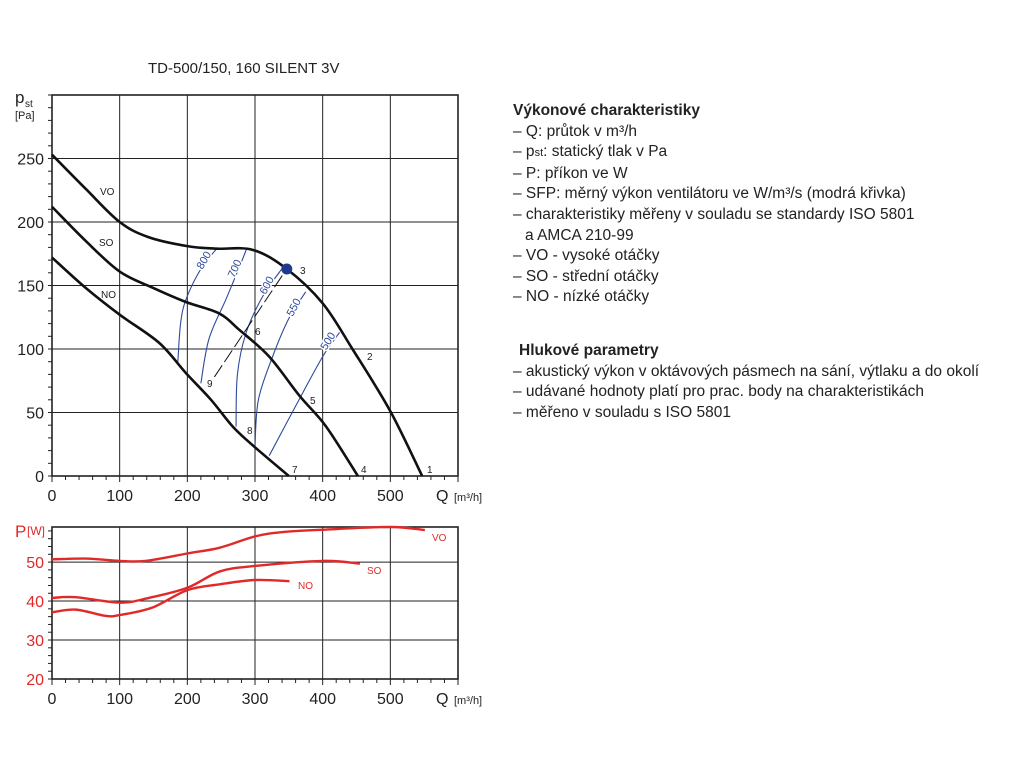 This screenshot has width=1024, height=768. I want to click on operating-point-marker, so click(287, 269).